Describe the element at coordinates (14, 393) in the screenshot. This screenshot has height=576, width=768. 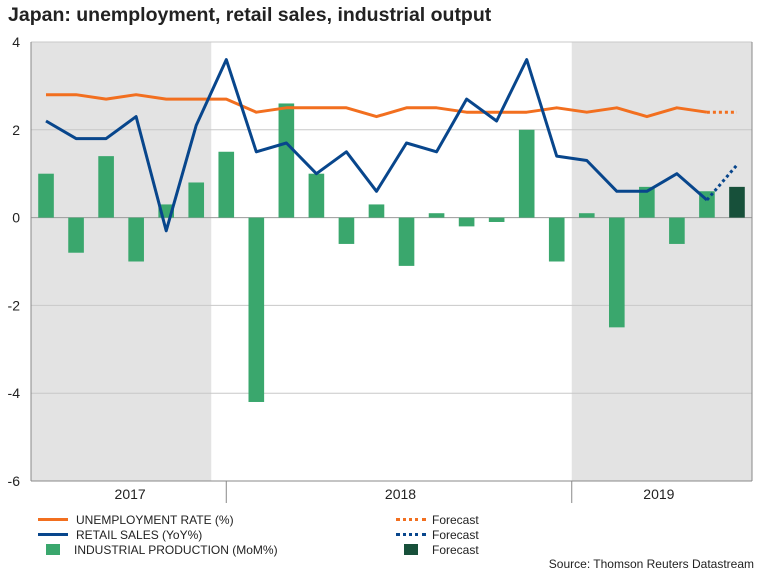
I see `y-tick-label-4: -4` at that location.